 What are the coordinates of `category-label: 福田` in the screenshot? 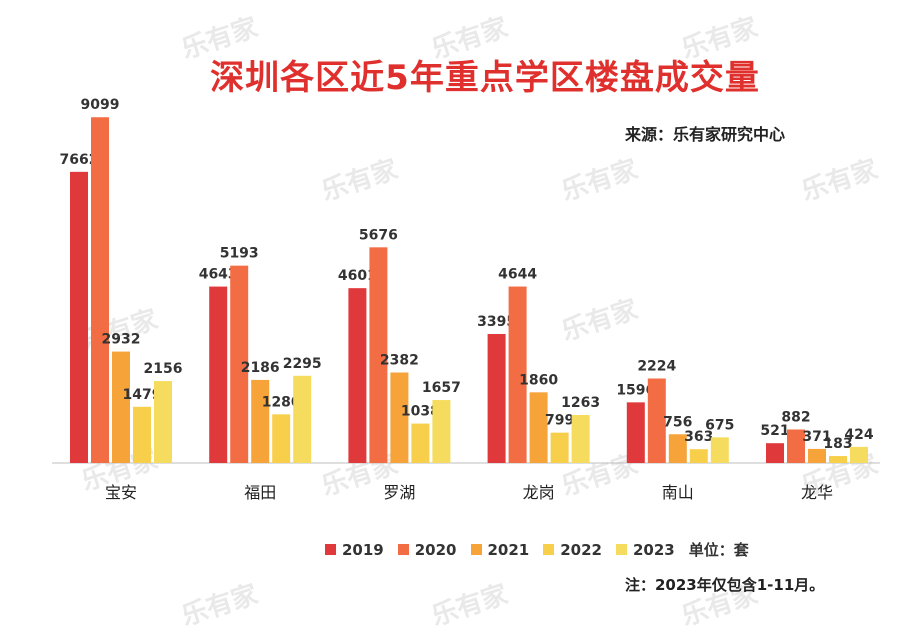 It's located at (260, 492).